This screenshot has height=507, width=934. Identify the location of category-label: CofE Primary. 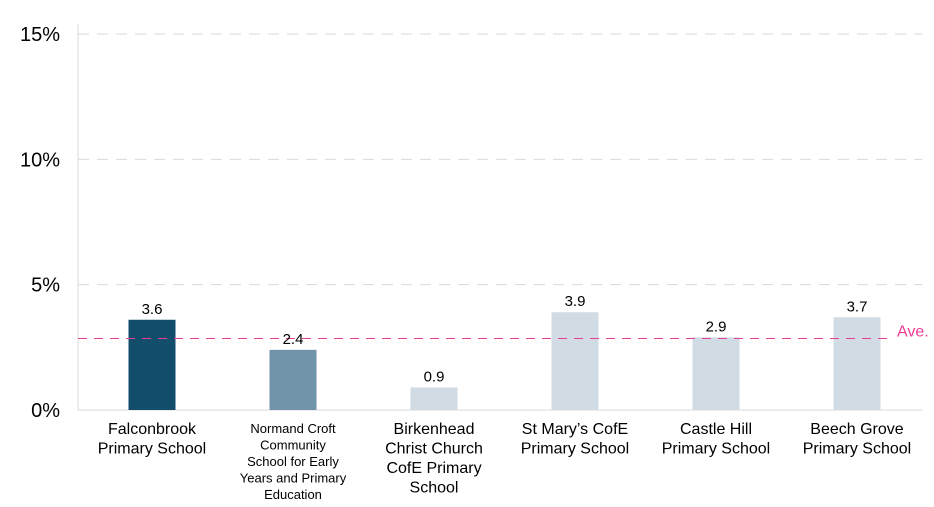
(433, 468).